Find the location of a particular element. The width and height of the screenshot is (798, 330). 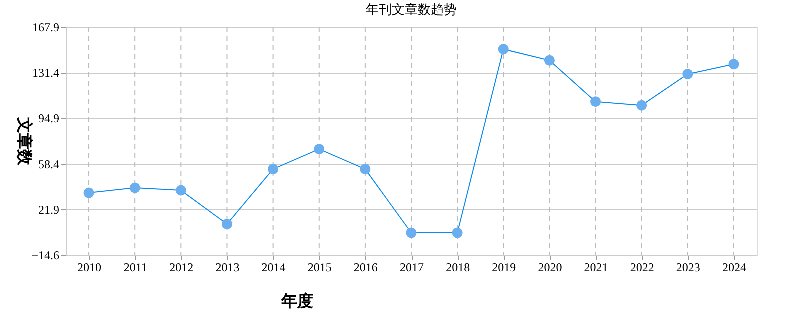

x-axis-title: 年度 is located at coordinates (297, 301).